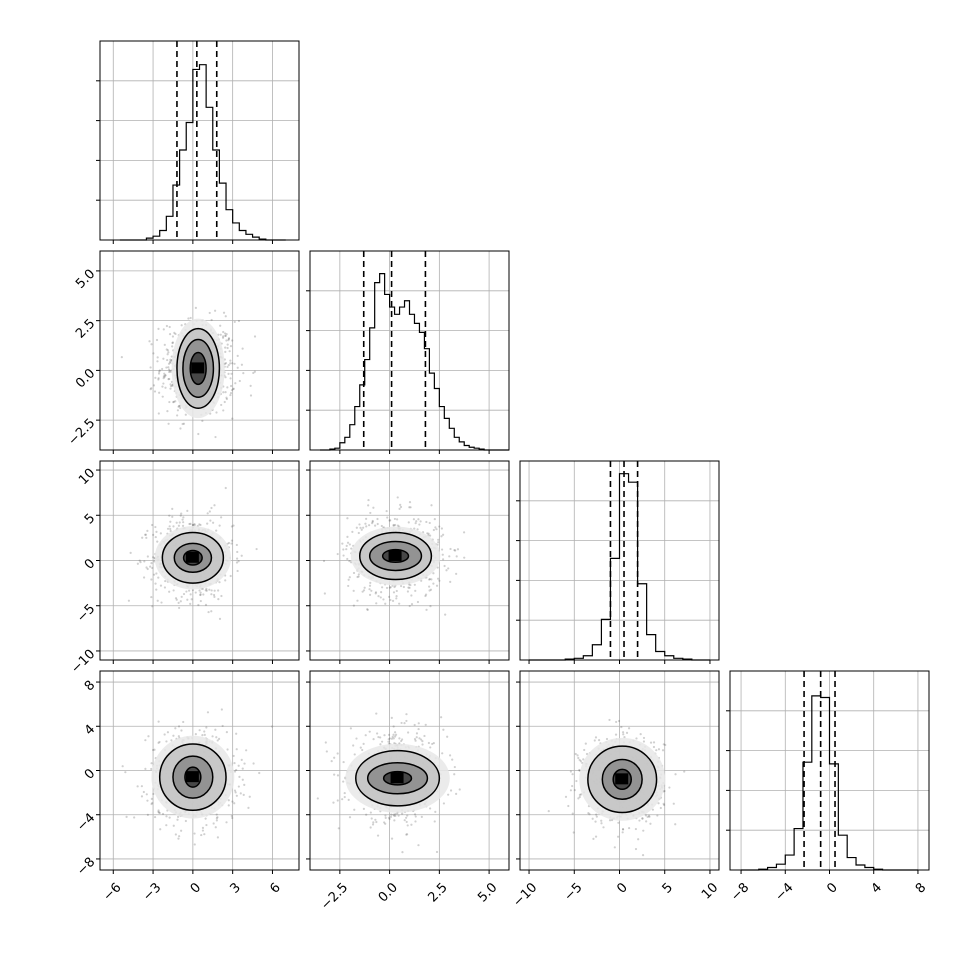 The height and width of the screenshot is (975, 970). What do you see at coordinates (85, 328) in the screenshot?
I see `y-tick-label: 2.5` at bounding box center [85, 328].